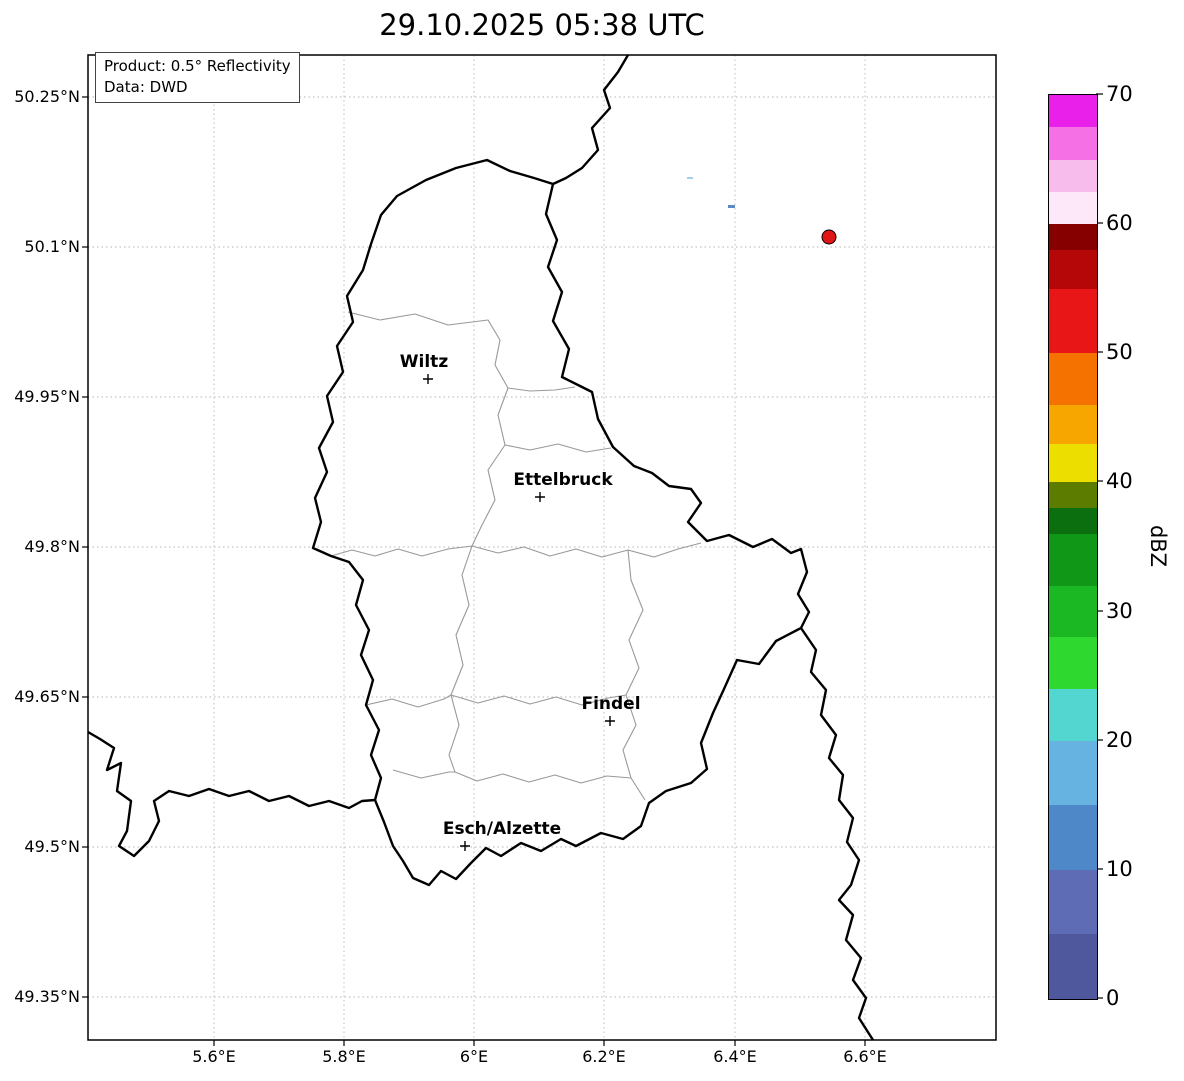 Image resolution: width=1184 pixels, height=1081 pixels. I want to click on colorbar-tick-label: 60, so click(1119, 223).